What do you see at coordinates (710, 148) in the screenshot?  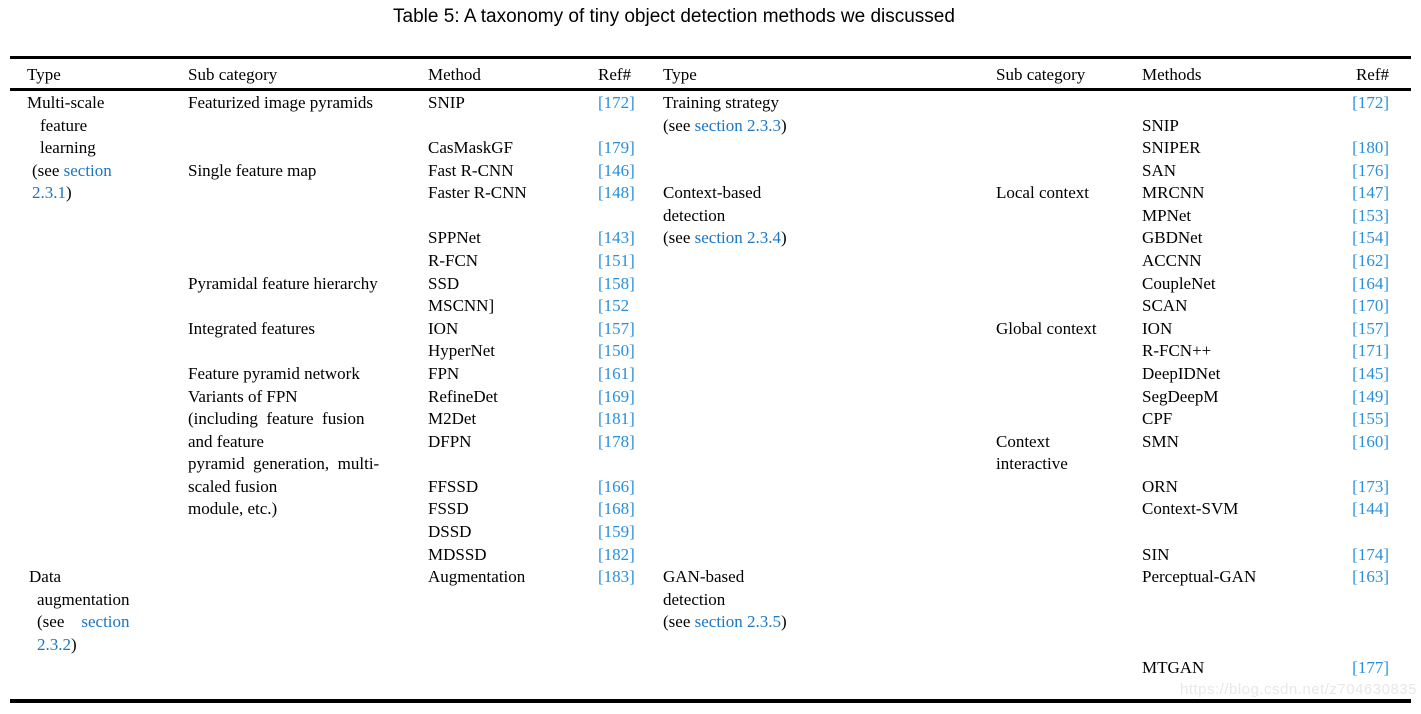 I see `table-row: learning CasMaskGF [179] SNIPER [180]` at bounding box center [710, 148].